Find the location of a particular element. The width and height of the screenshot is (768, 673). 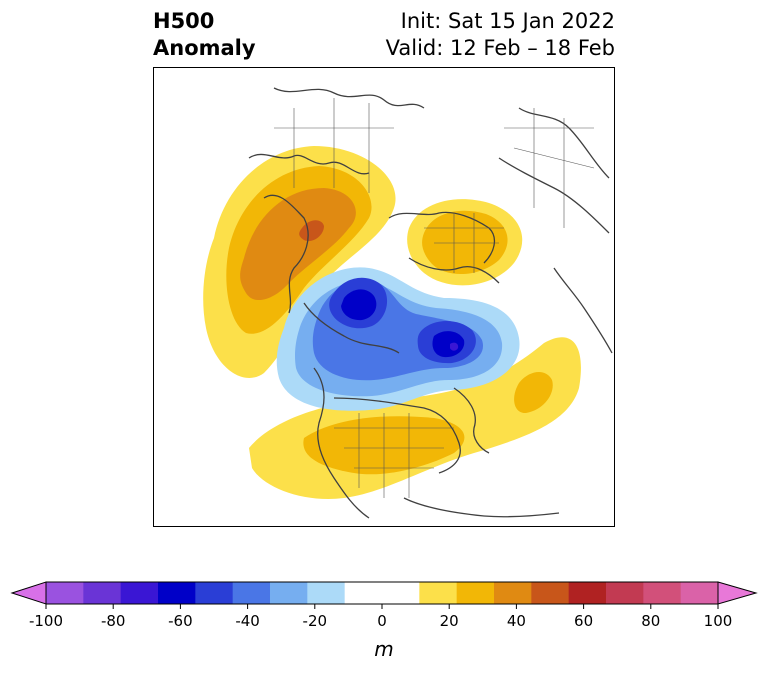

negative-anomaly-60-east is located at coordinates (454, 346).